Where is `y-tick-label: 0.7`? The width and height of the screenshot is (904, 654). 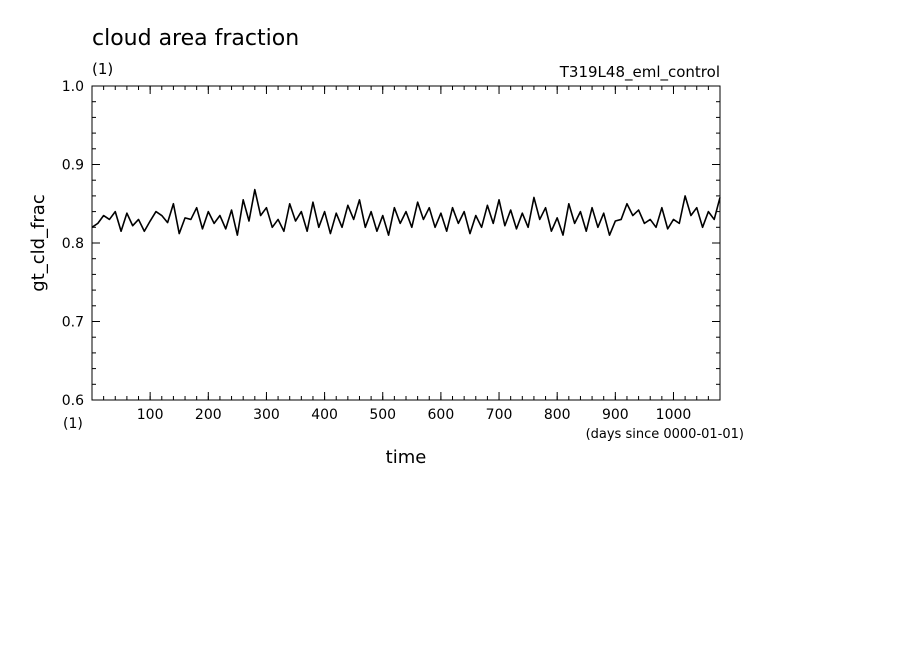 y-tick-label: 0.7 is located at coordinates (73, 323).